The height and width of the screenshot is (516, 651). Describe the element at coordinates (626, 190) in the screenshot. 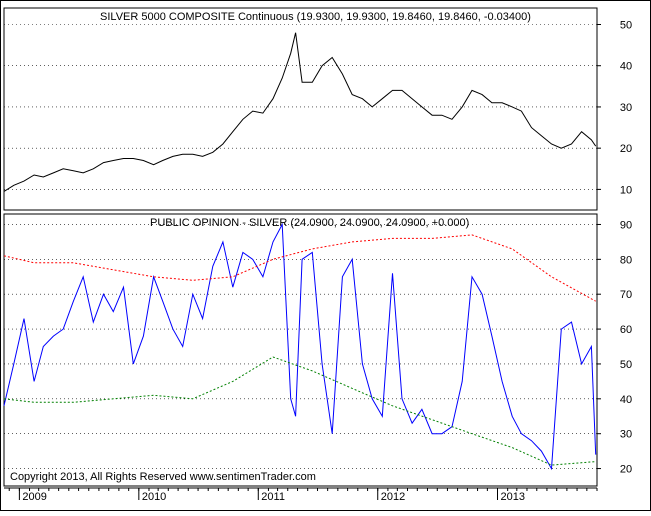

I see `price-y-tick-label: 10` at that location.